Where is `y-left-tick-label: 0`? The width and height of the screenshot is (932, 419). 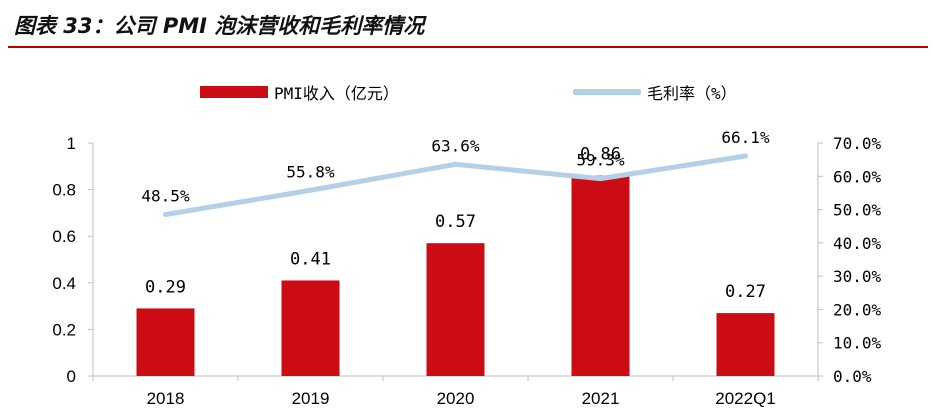
y-left-tick-label: 0 is located at coordinates (71, 376).